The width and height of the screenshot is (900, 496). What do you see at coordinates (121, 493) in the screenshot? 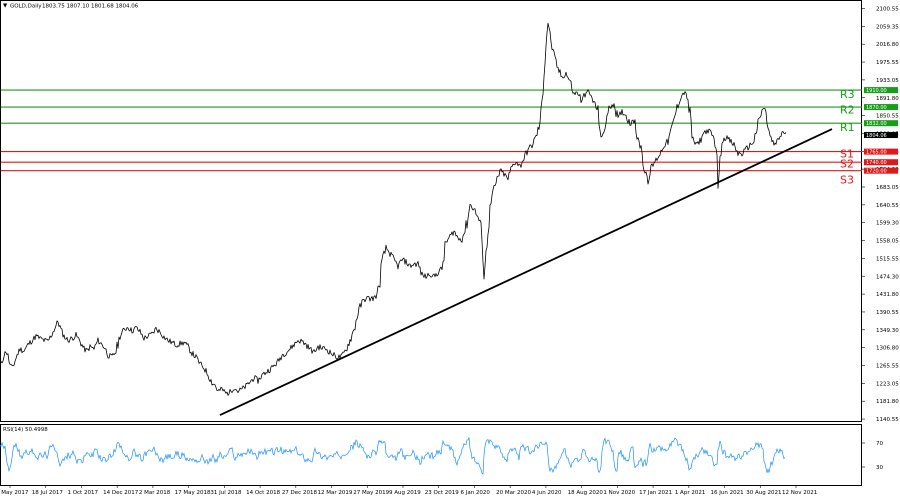
I see `x-tick-label: 14 Dec 2017` at bounding box center [121, 493].